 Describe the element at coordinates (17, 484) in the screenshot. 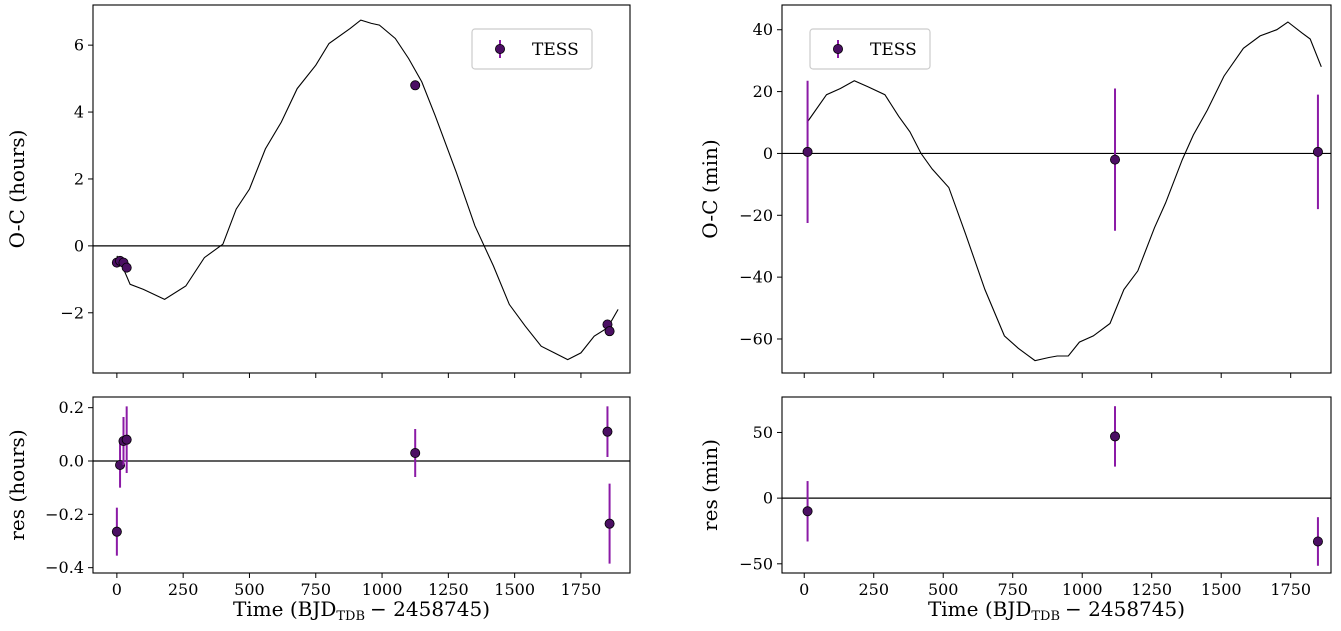

I see `y-axis-label: res (hours)` at that location.